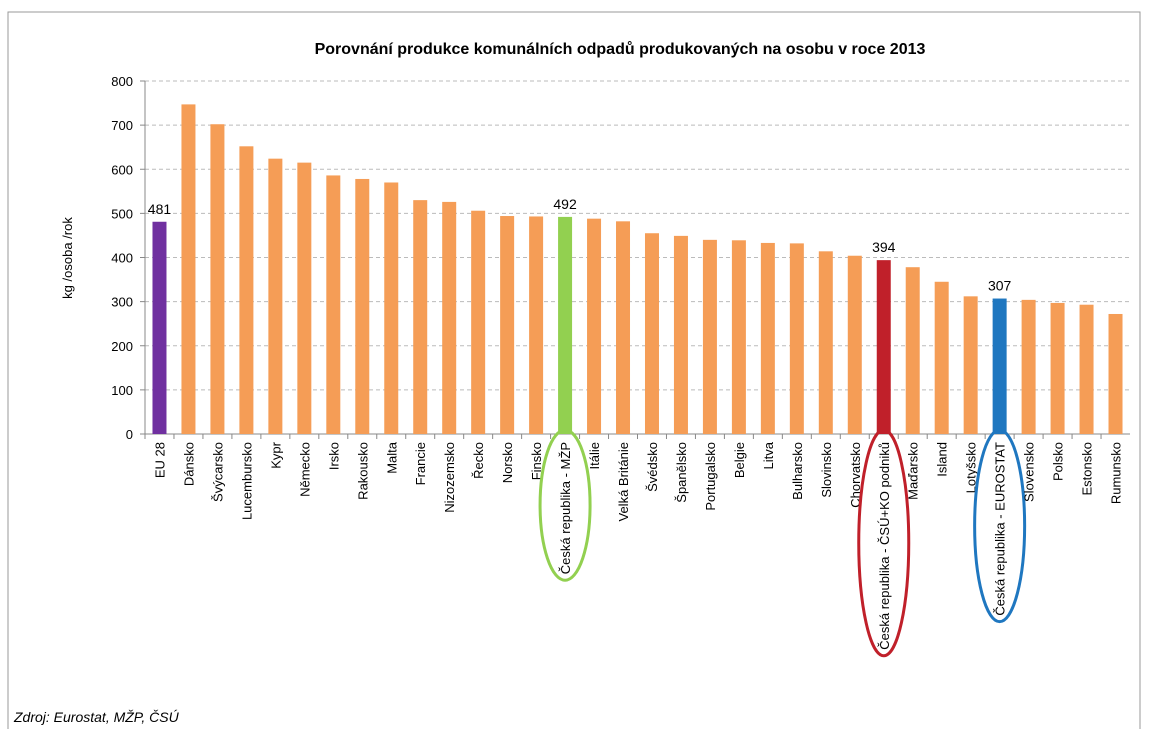  What do you see at coordinates (739, 460) in the screenshot?
I see `x-tick-label: Belgie` at bounding box center [739, 460].